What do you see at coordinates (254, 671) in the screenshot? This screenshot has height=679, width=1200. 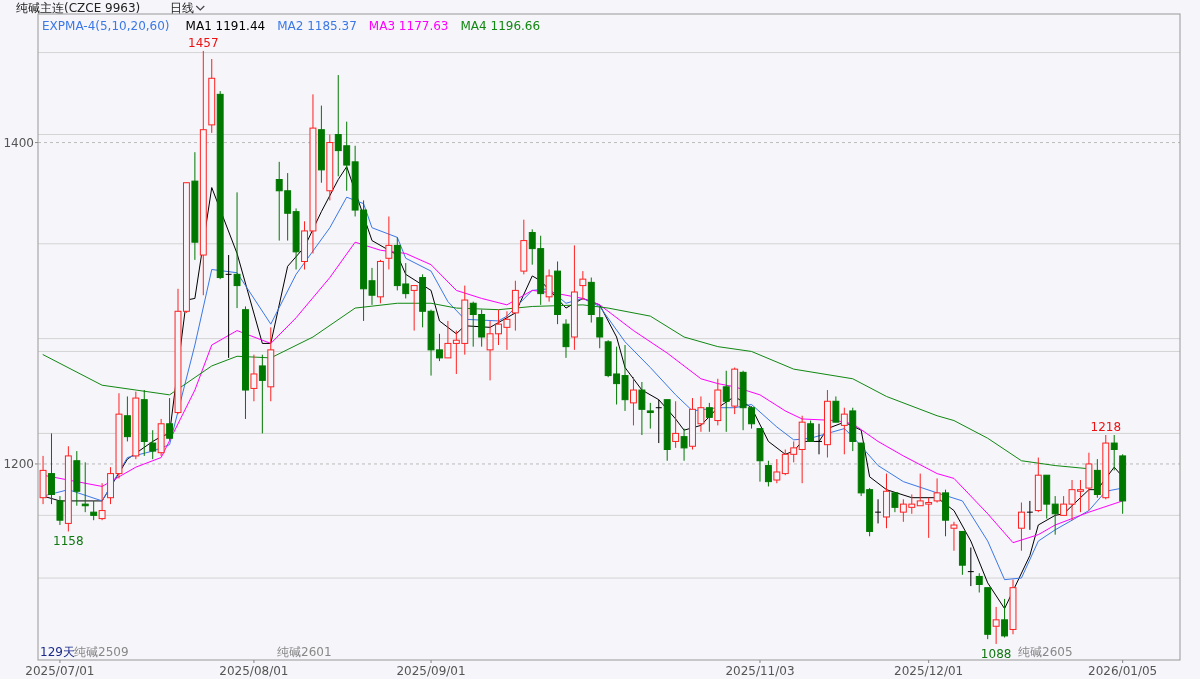 I see `x-tick-label: 2025/08/01` at bounding box center [254, 671].